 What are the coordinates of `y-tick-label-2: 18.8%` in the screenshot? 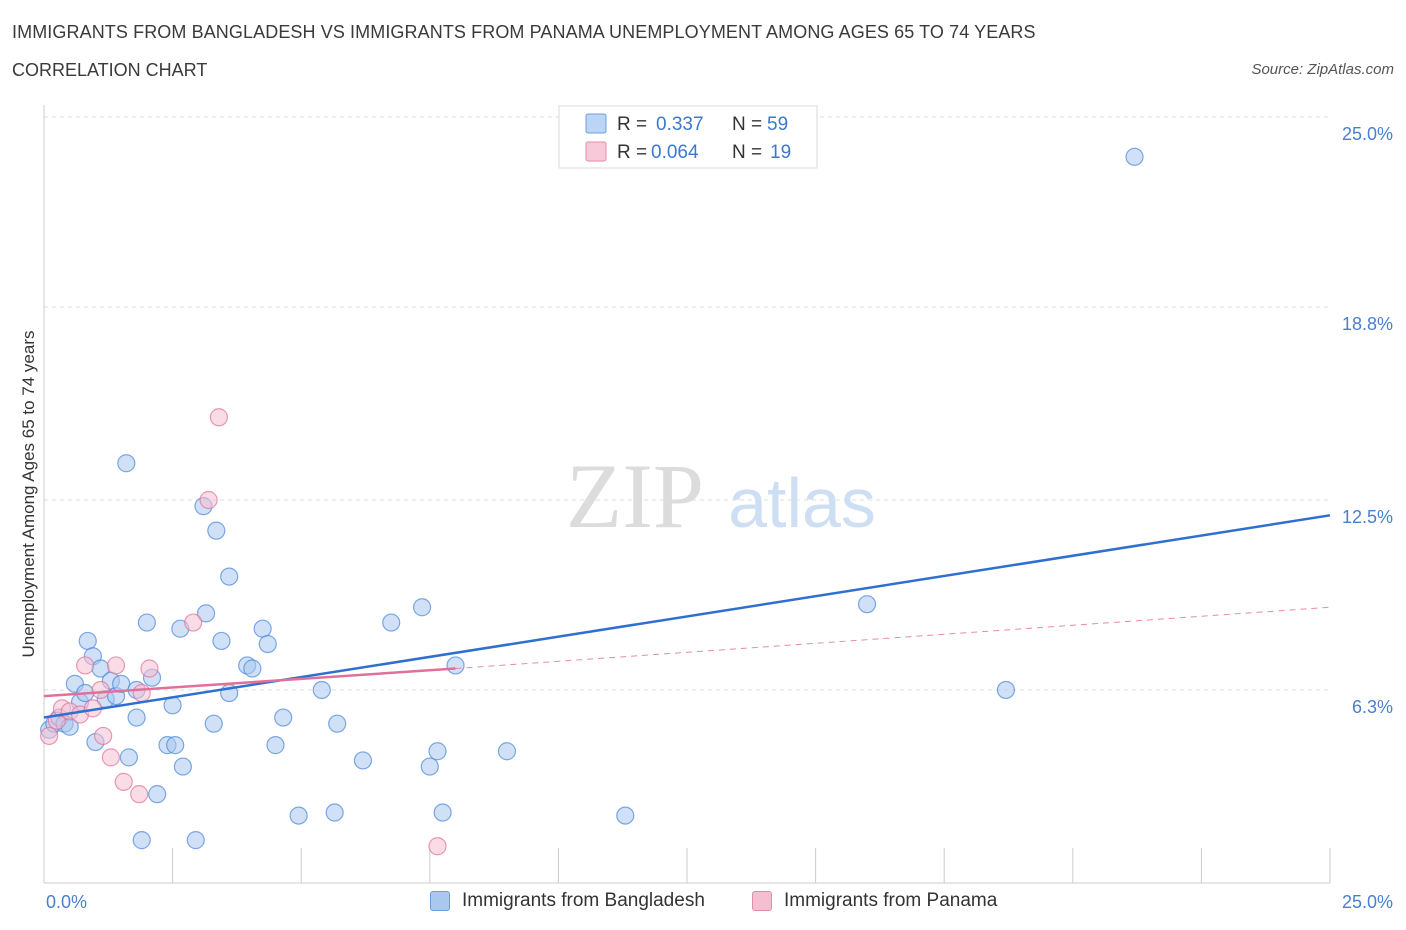 It's located at (1367, 324).